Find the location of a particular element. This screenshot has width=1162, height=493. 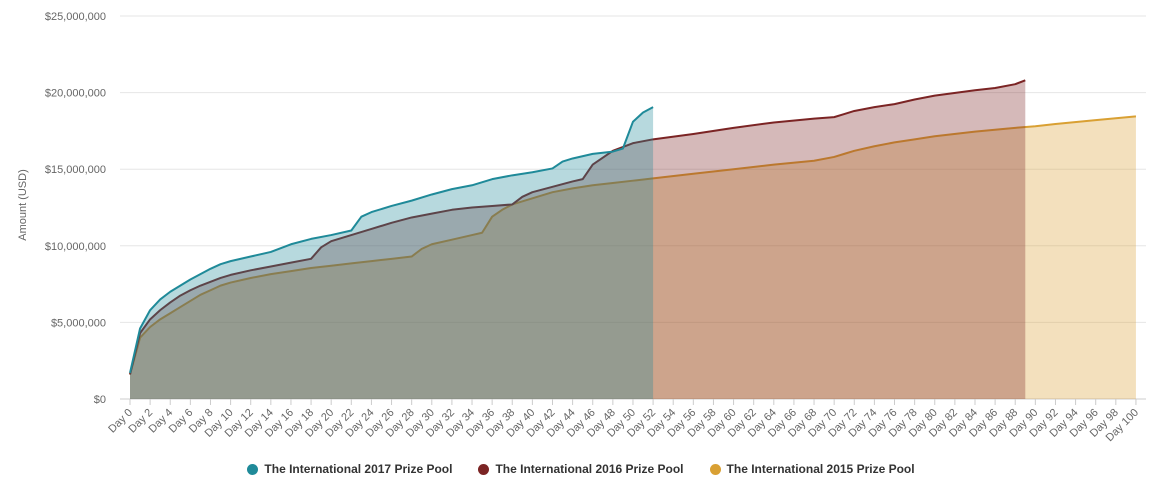

y-tick-label: $5,000,000 is located at coordinates (78, 323).